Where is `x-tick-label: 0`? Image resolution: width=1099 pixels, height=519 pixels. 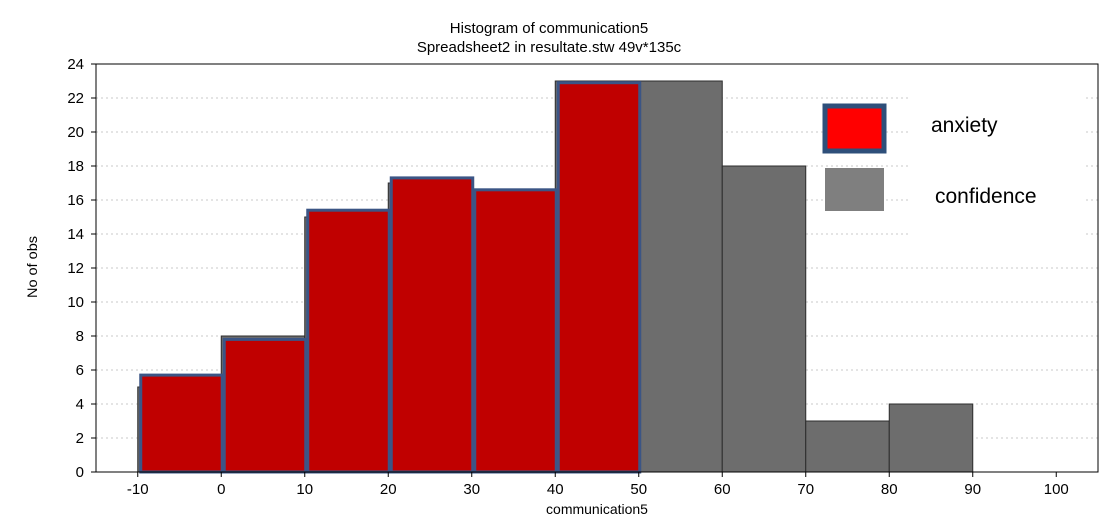 x-tick-label: 0 is located at coordinates (221, 489).